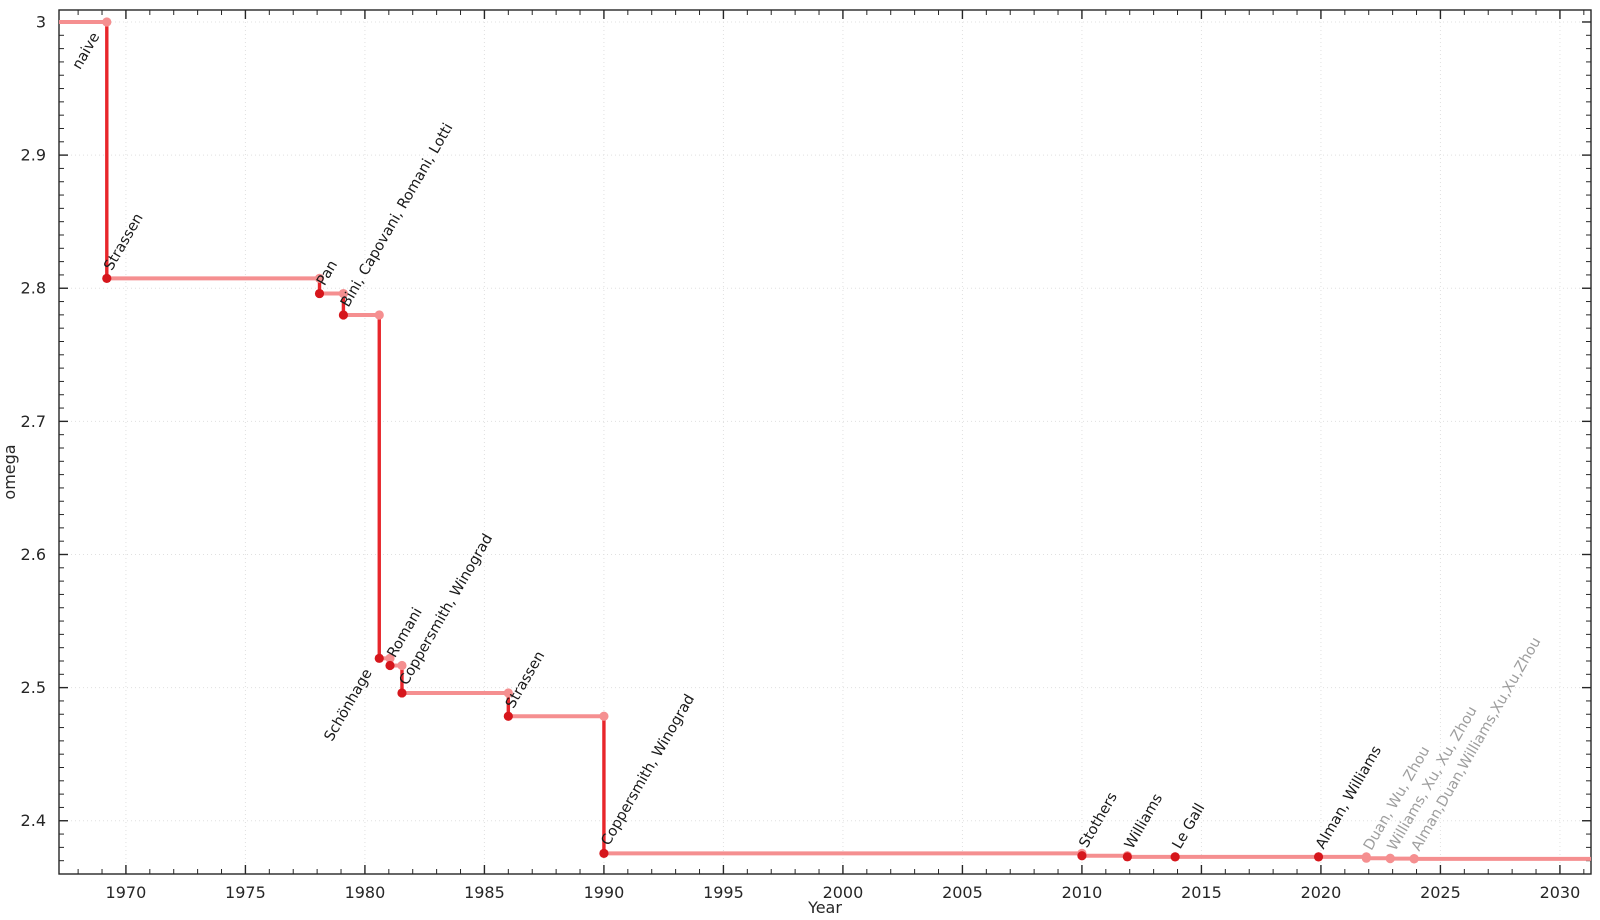 This screenshot has width=1600, height=920. I want to click on corner-dot-bini-capovani-romani-lotti-end, so click(379, 315).